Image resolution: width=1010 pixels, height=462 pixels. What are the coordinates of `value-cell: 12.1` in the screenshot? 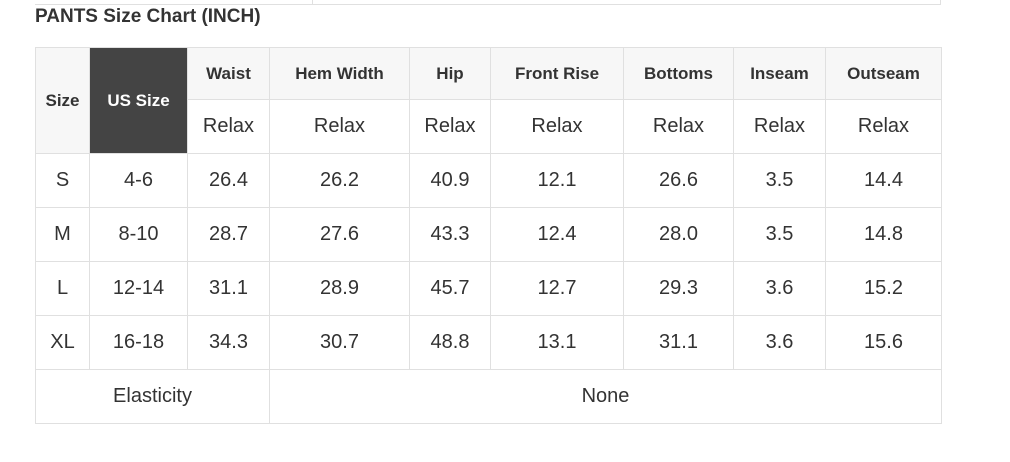 It's located at (557, 180).